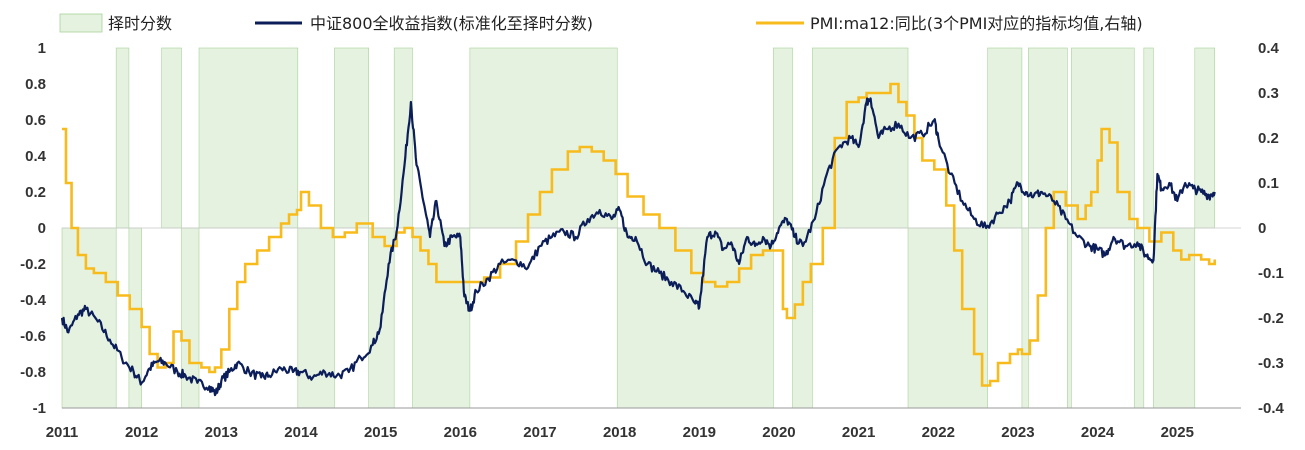 Image resolution: width=1305 pixels, height=450 pixels. I want to click on x-tick-label: 2014, so click(301, 432).